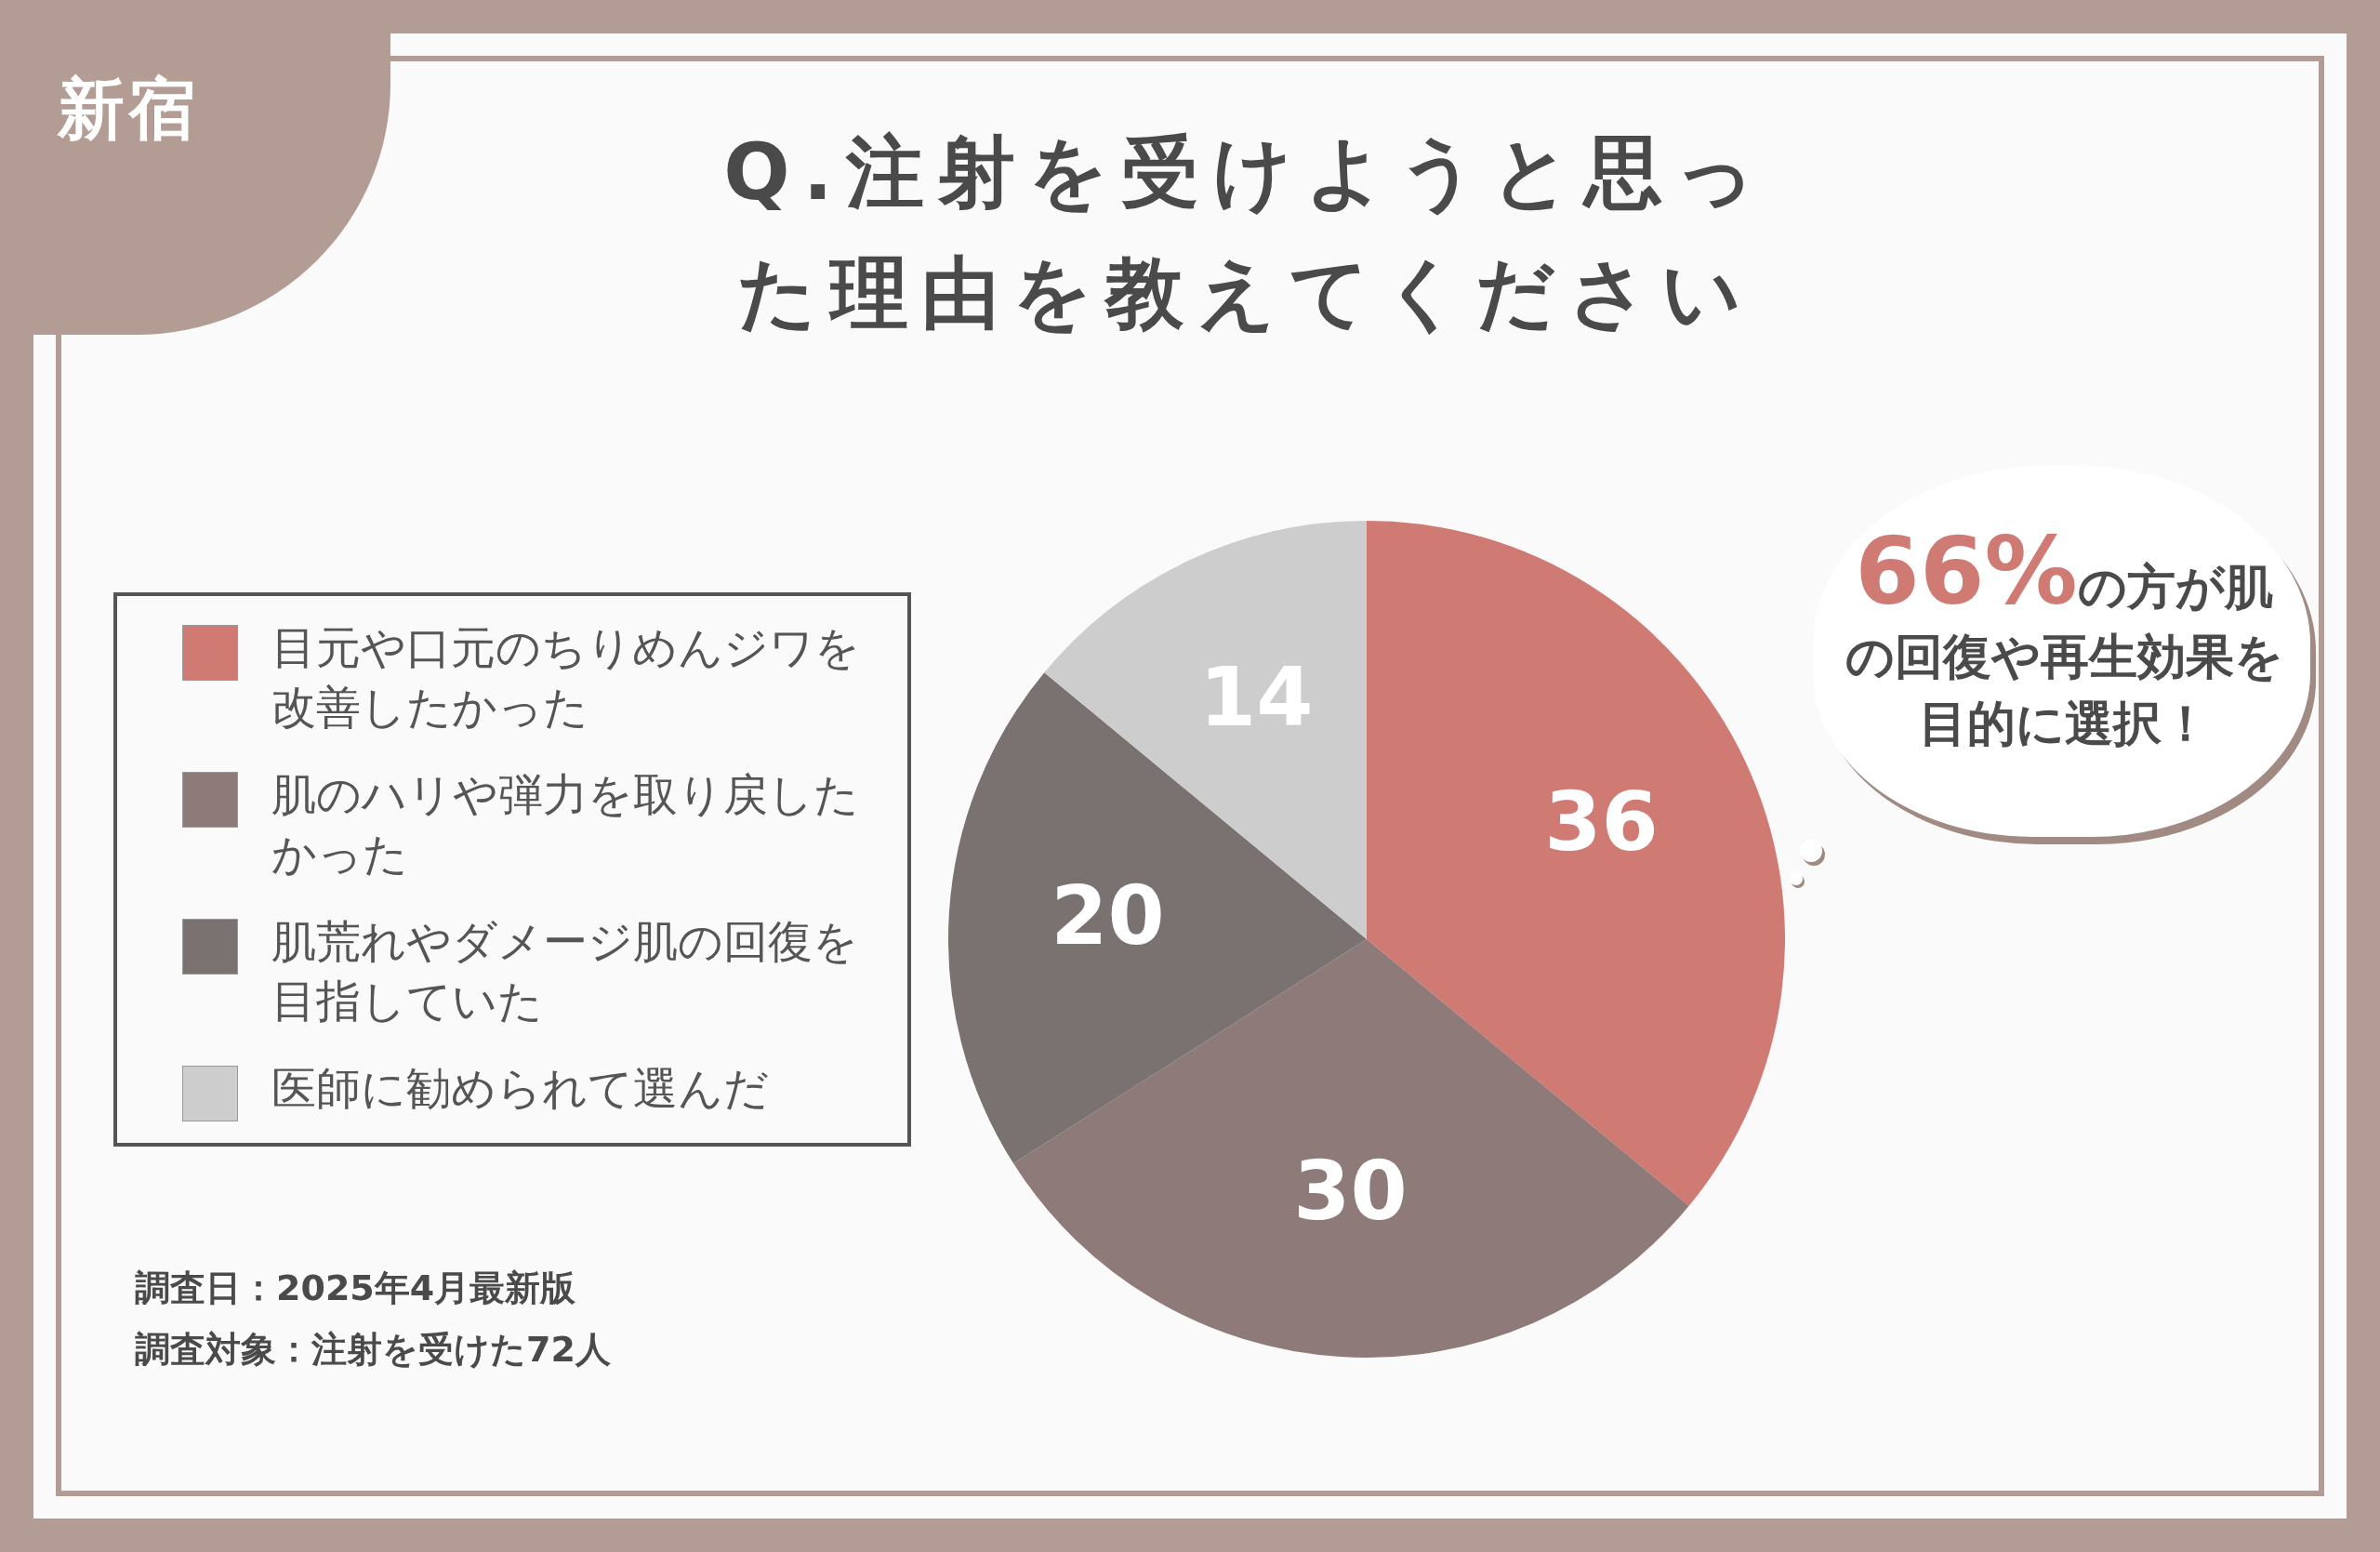 Image resolution: width=2380 pixels, height=1552 pixels. Describe the element at coordinates (128, 109) in the screenshot. I see `chart-subtitle: 新宿` at that location.